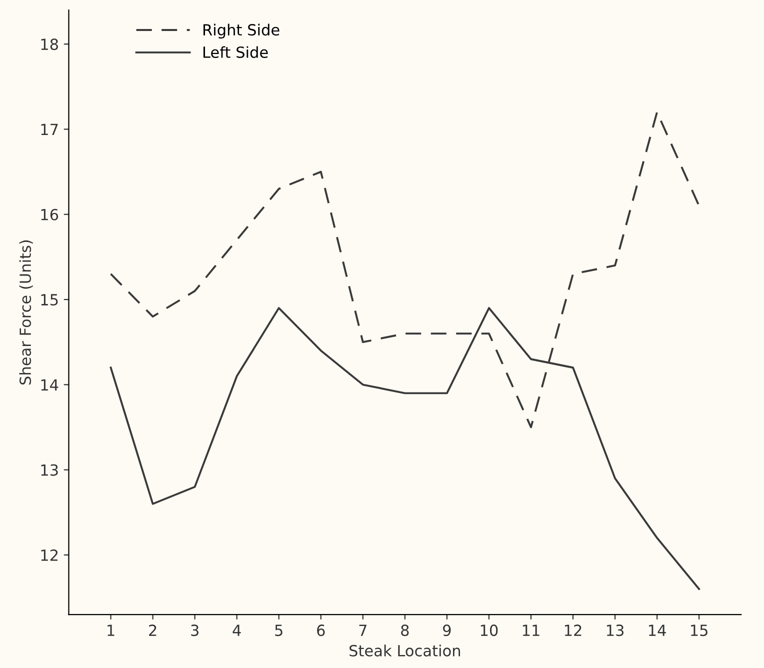 The width and height of the screenshot is (764, 668). I want to click on x-tick-label: 11, so click(531, 630).